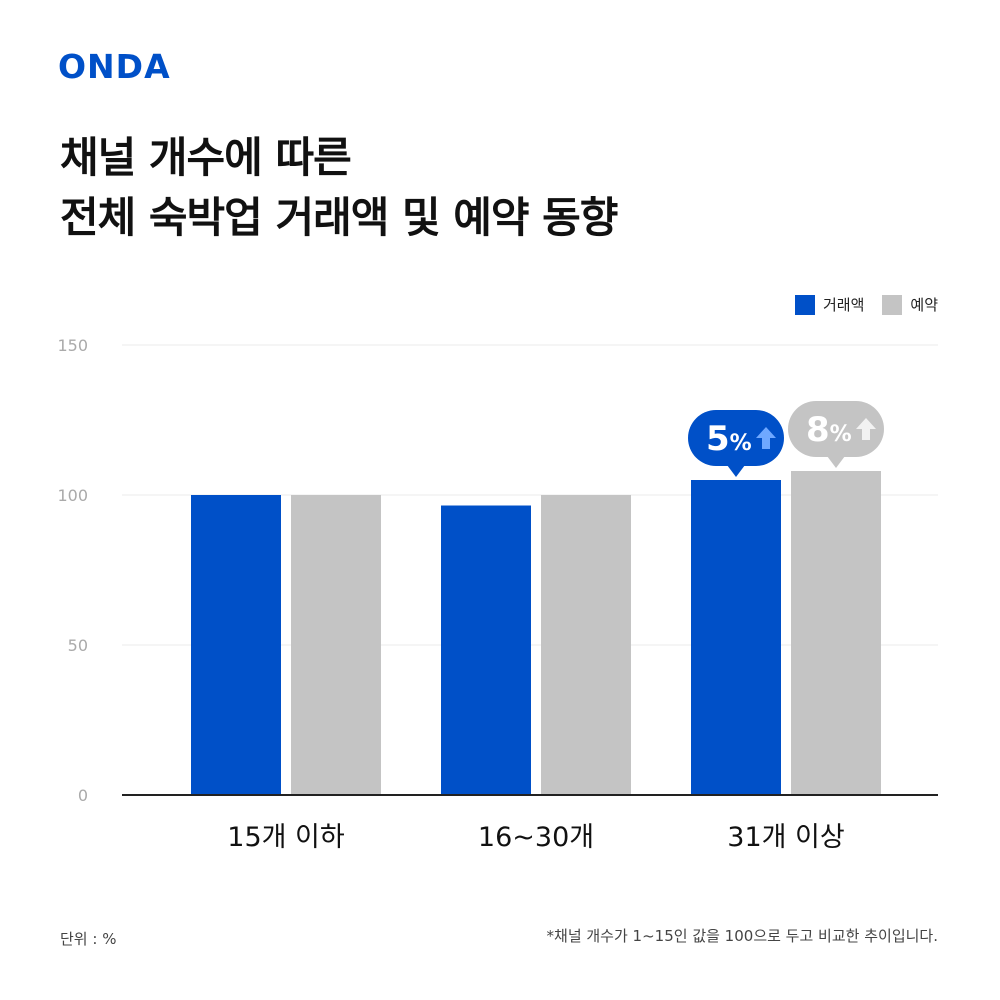 This screenshot has width=1000, height=1000. I want to click on legend-swatch-booking, so click(892, 304).